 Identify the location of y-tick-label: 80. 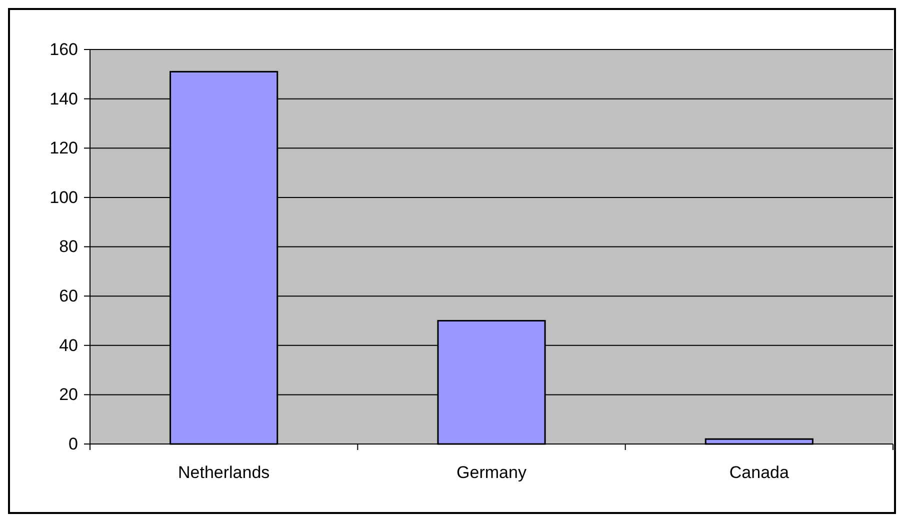
(68, 246).